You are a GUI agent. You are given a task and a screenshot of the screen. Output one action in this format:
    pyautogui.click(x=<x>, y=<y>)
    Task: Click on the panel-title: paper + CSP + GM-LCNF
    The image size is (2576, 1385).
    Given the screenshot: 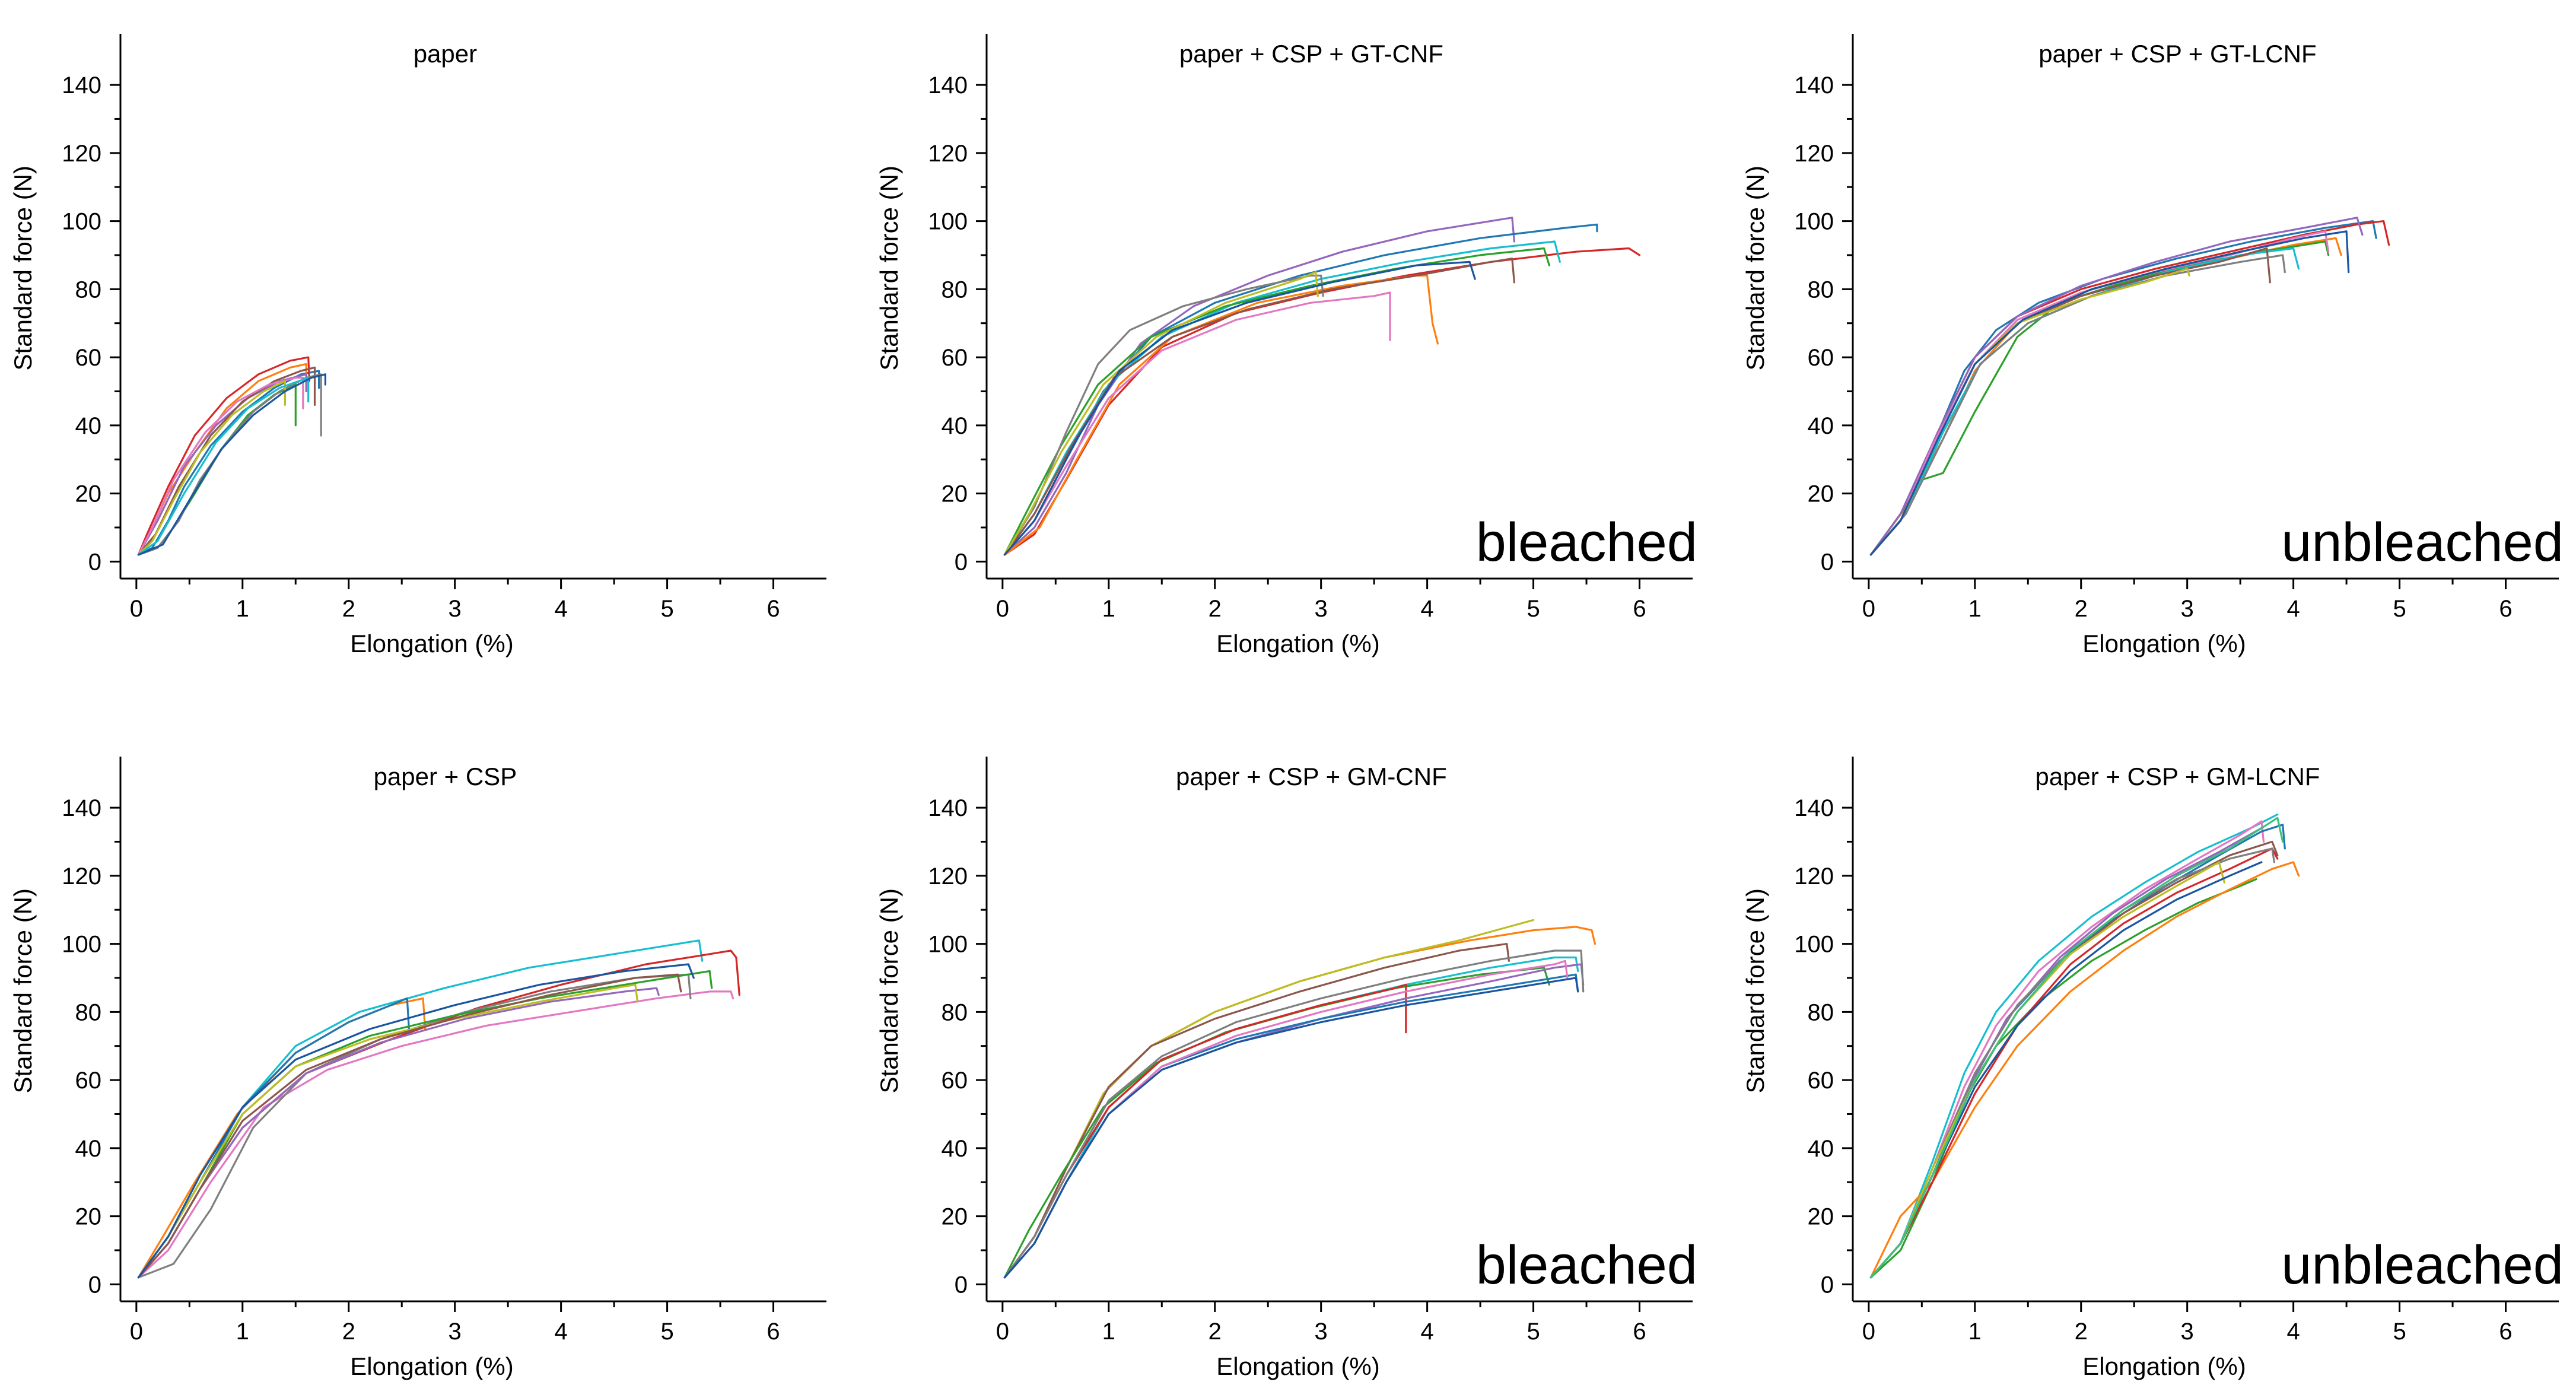 What is the action you would take?
    pyautogui.click(x=2177, y=776)
    